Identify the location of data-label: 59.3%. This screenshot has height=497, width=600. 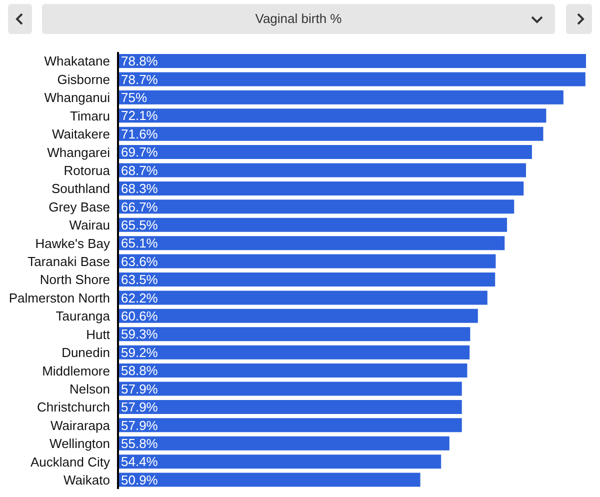
(139, 334).